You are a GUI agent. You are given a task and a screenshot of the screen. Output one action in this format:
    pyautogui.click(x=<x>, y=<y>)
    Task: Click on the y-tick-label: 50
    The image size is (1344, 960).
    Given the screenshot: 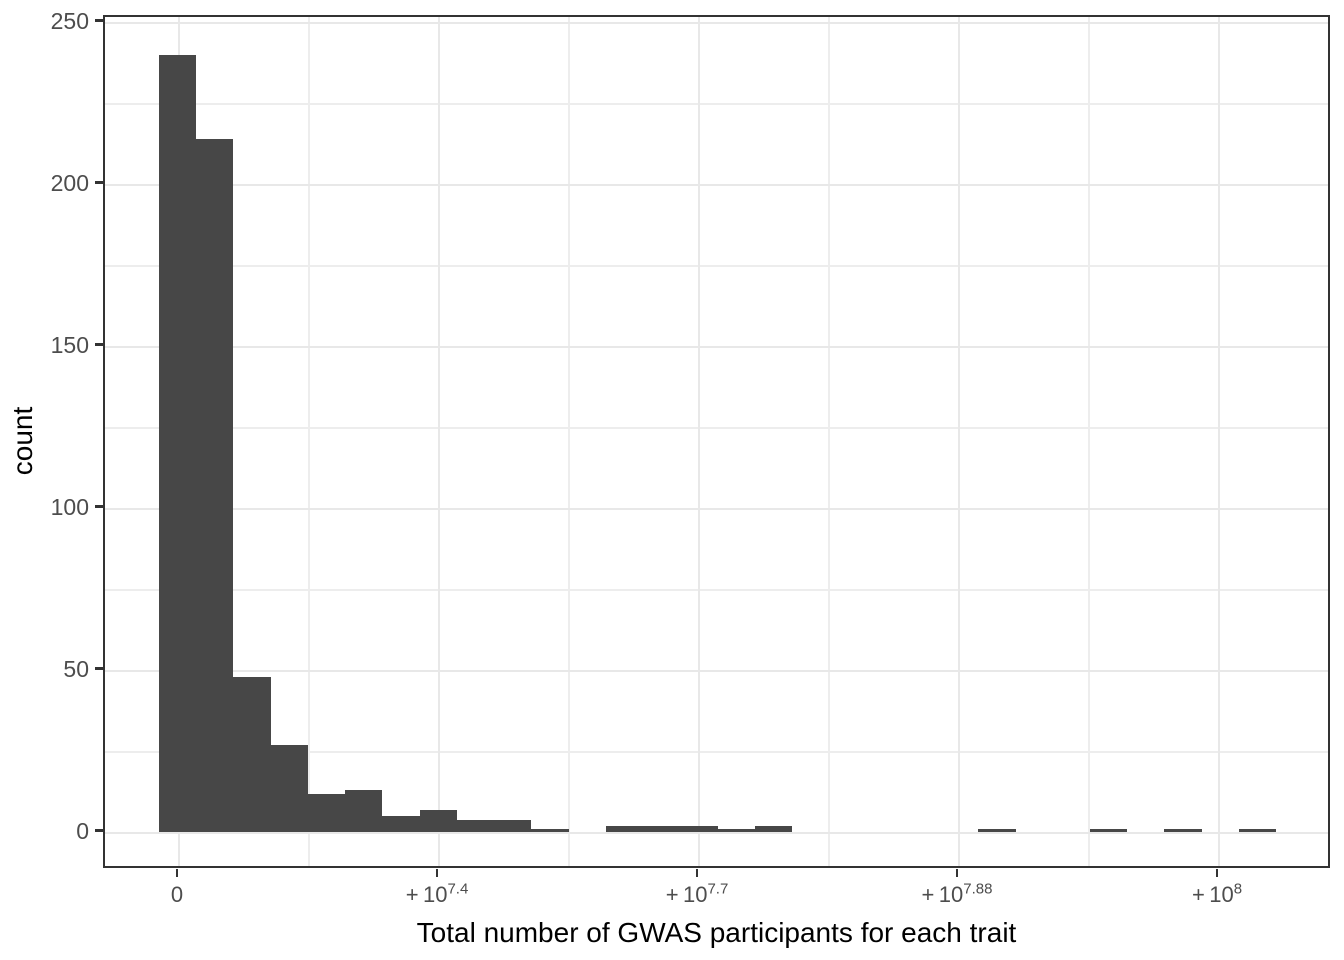 What is the action you would take?
    pyautogui.click(x=76, y=668)
    